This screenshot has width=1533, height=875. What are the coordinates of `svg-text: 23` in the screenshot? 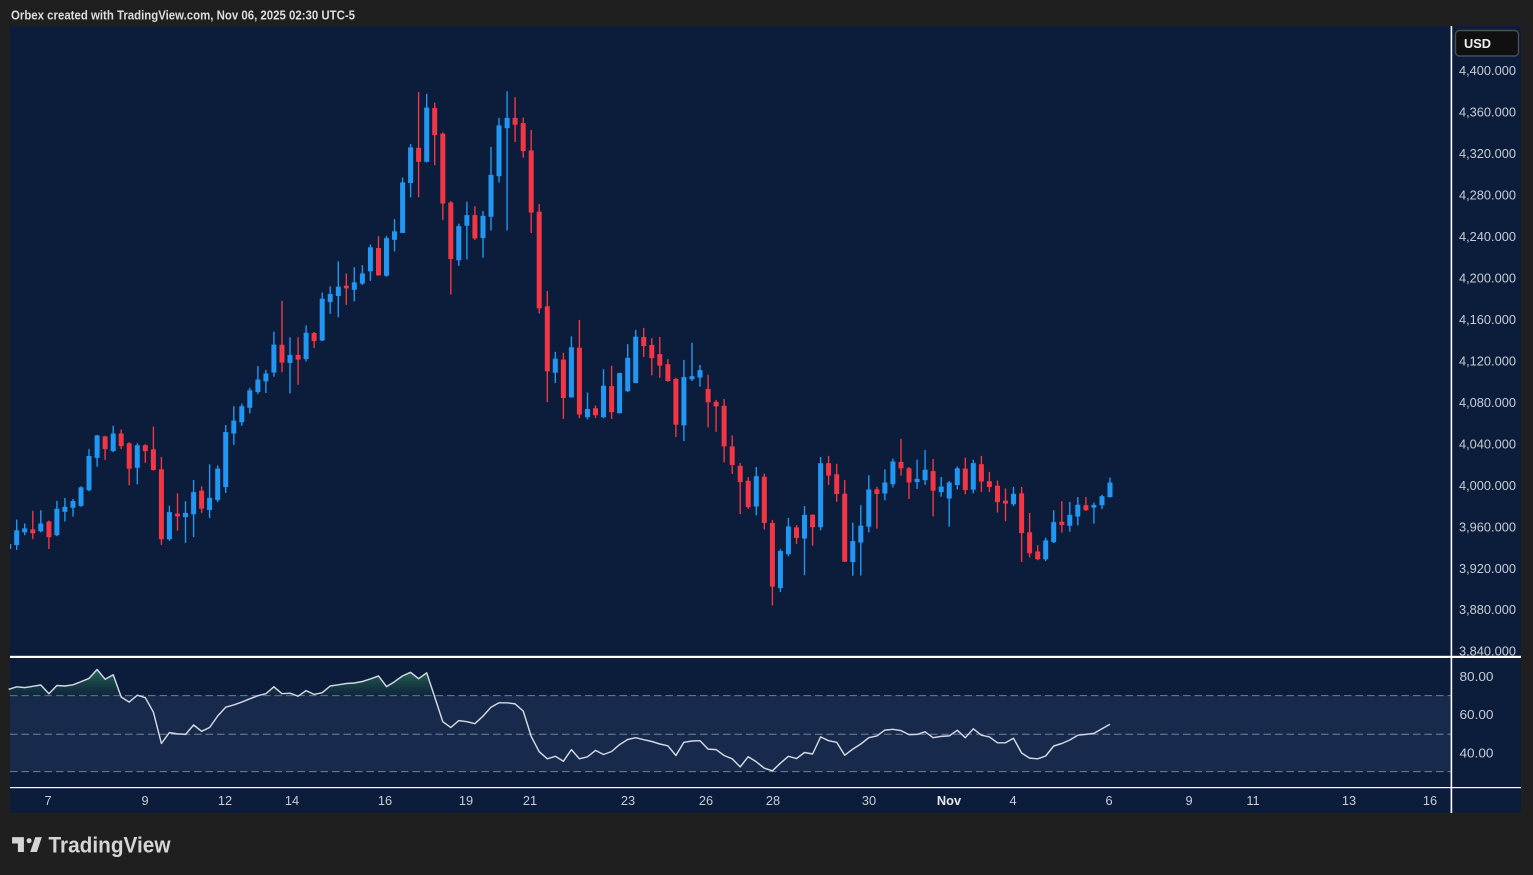 It's located at (628, 800).